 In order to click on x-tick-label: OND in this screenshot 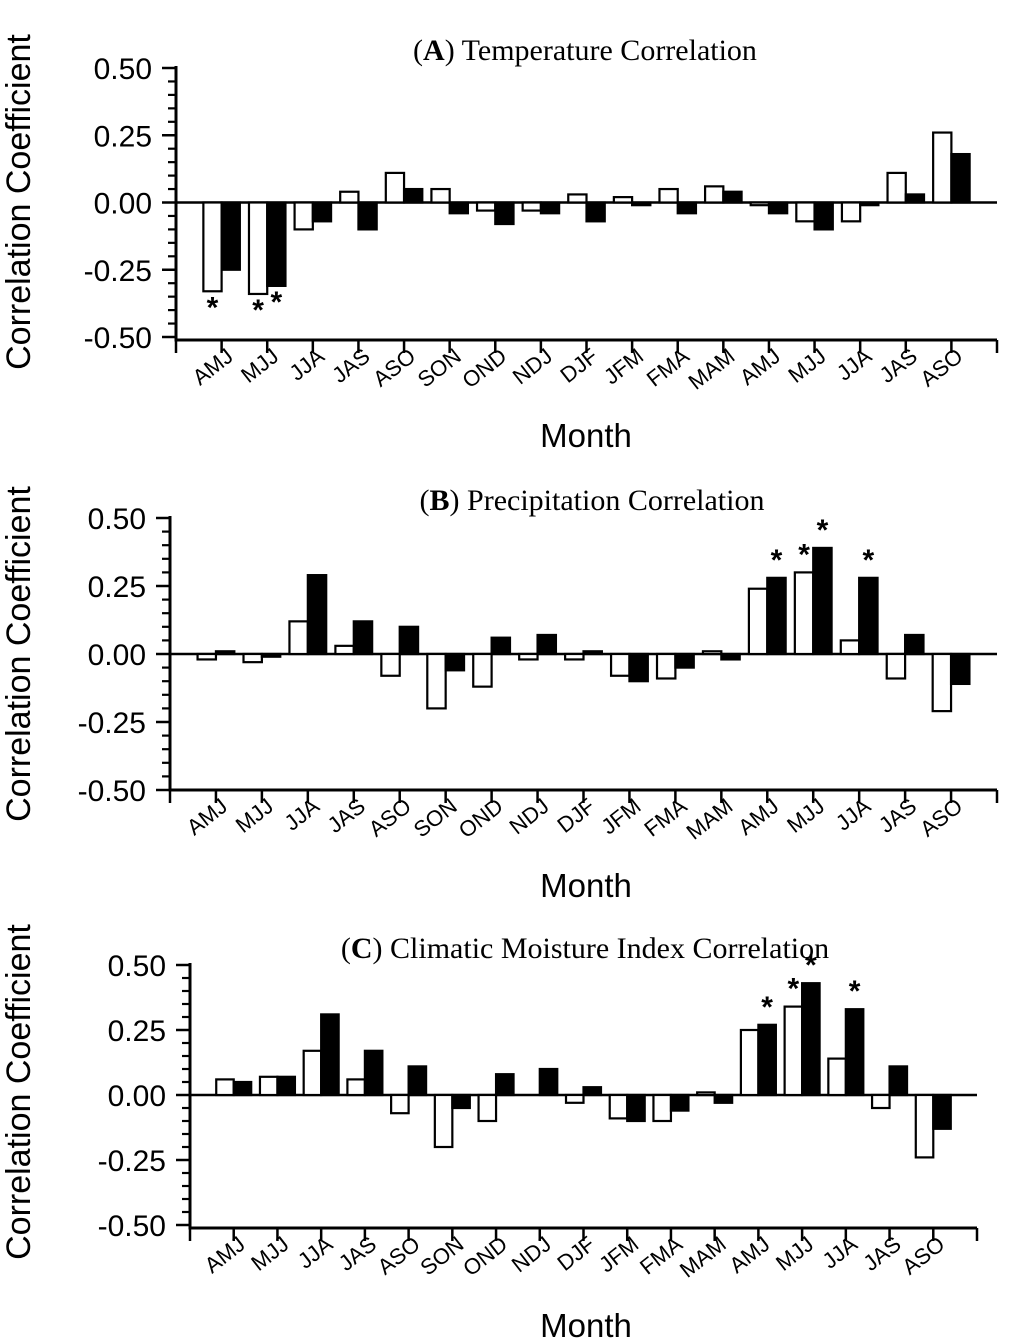, I will do `click(485, 1256)`.